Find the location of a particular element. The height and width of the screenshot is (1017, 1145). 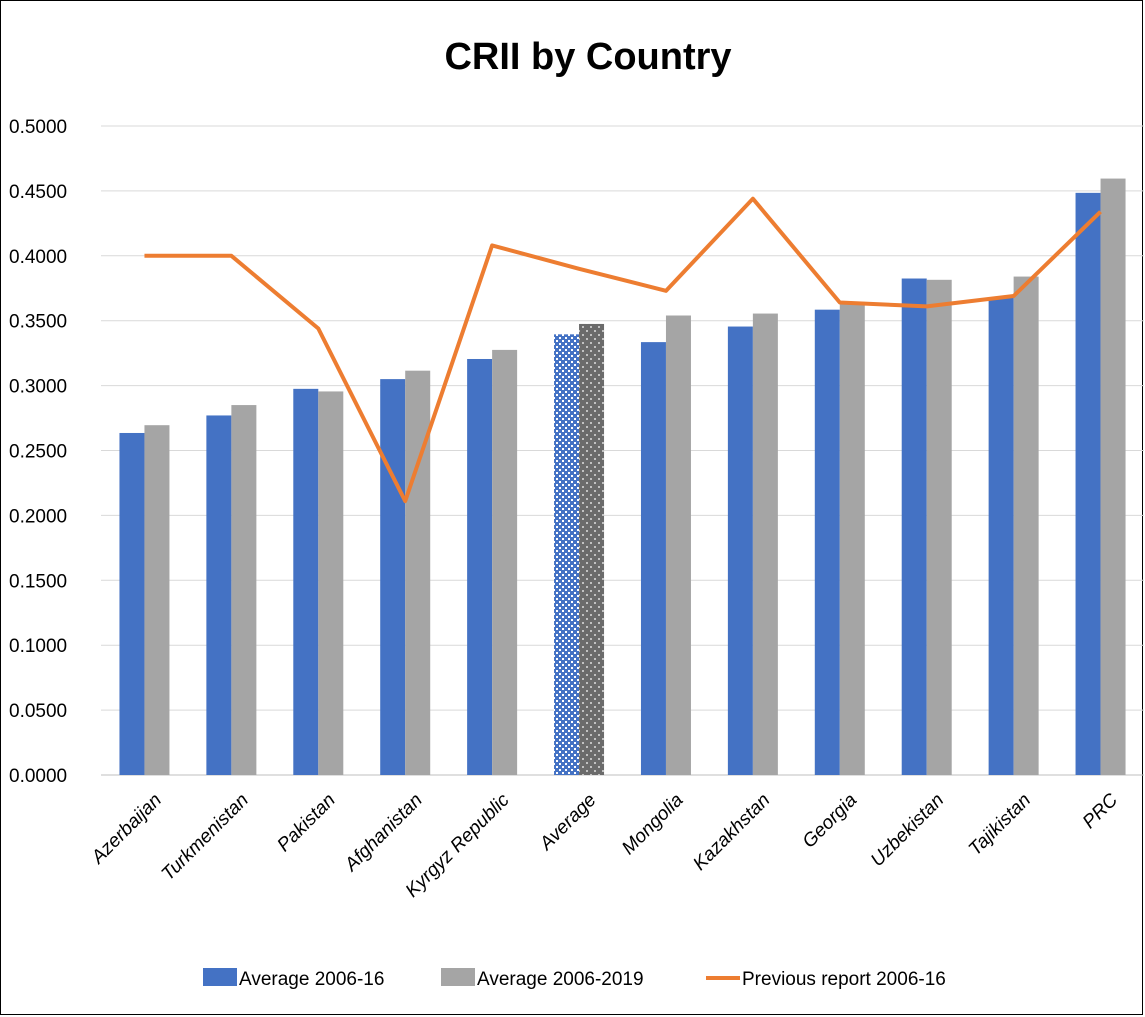

chart-title: CRII by Country is located at coordinates (587, 57).